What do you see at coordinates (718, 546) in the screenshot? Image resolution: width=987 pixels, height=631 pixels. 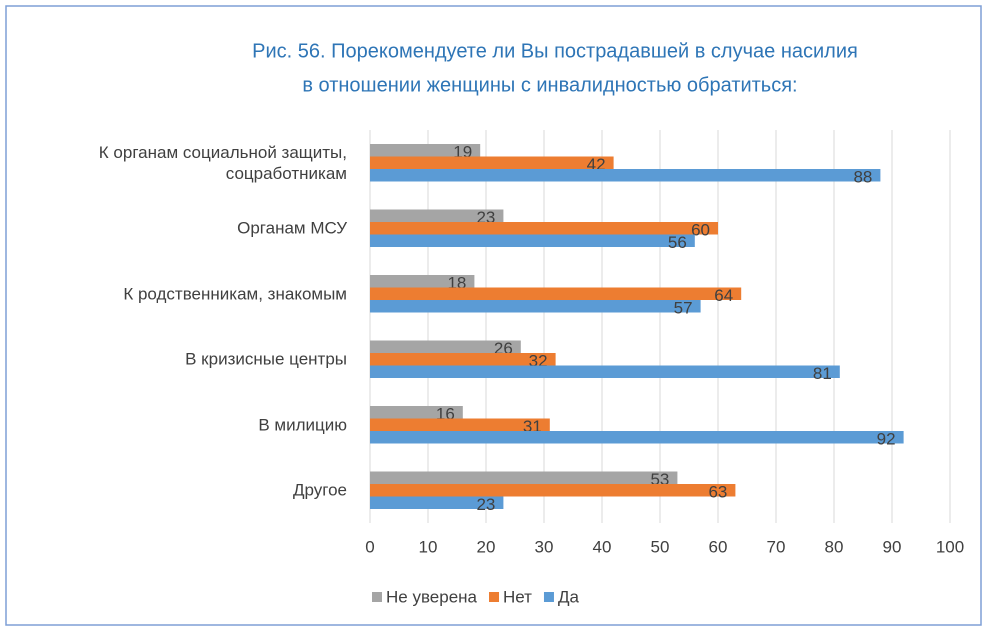 I see `x-tick-label: 60` at bounding box center [718, 546].